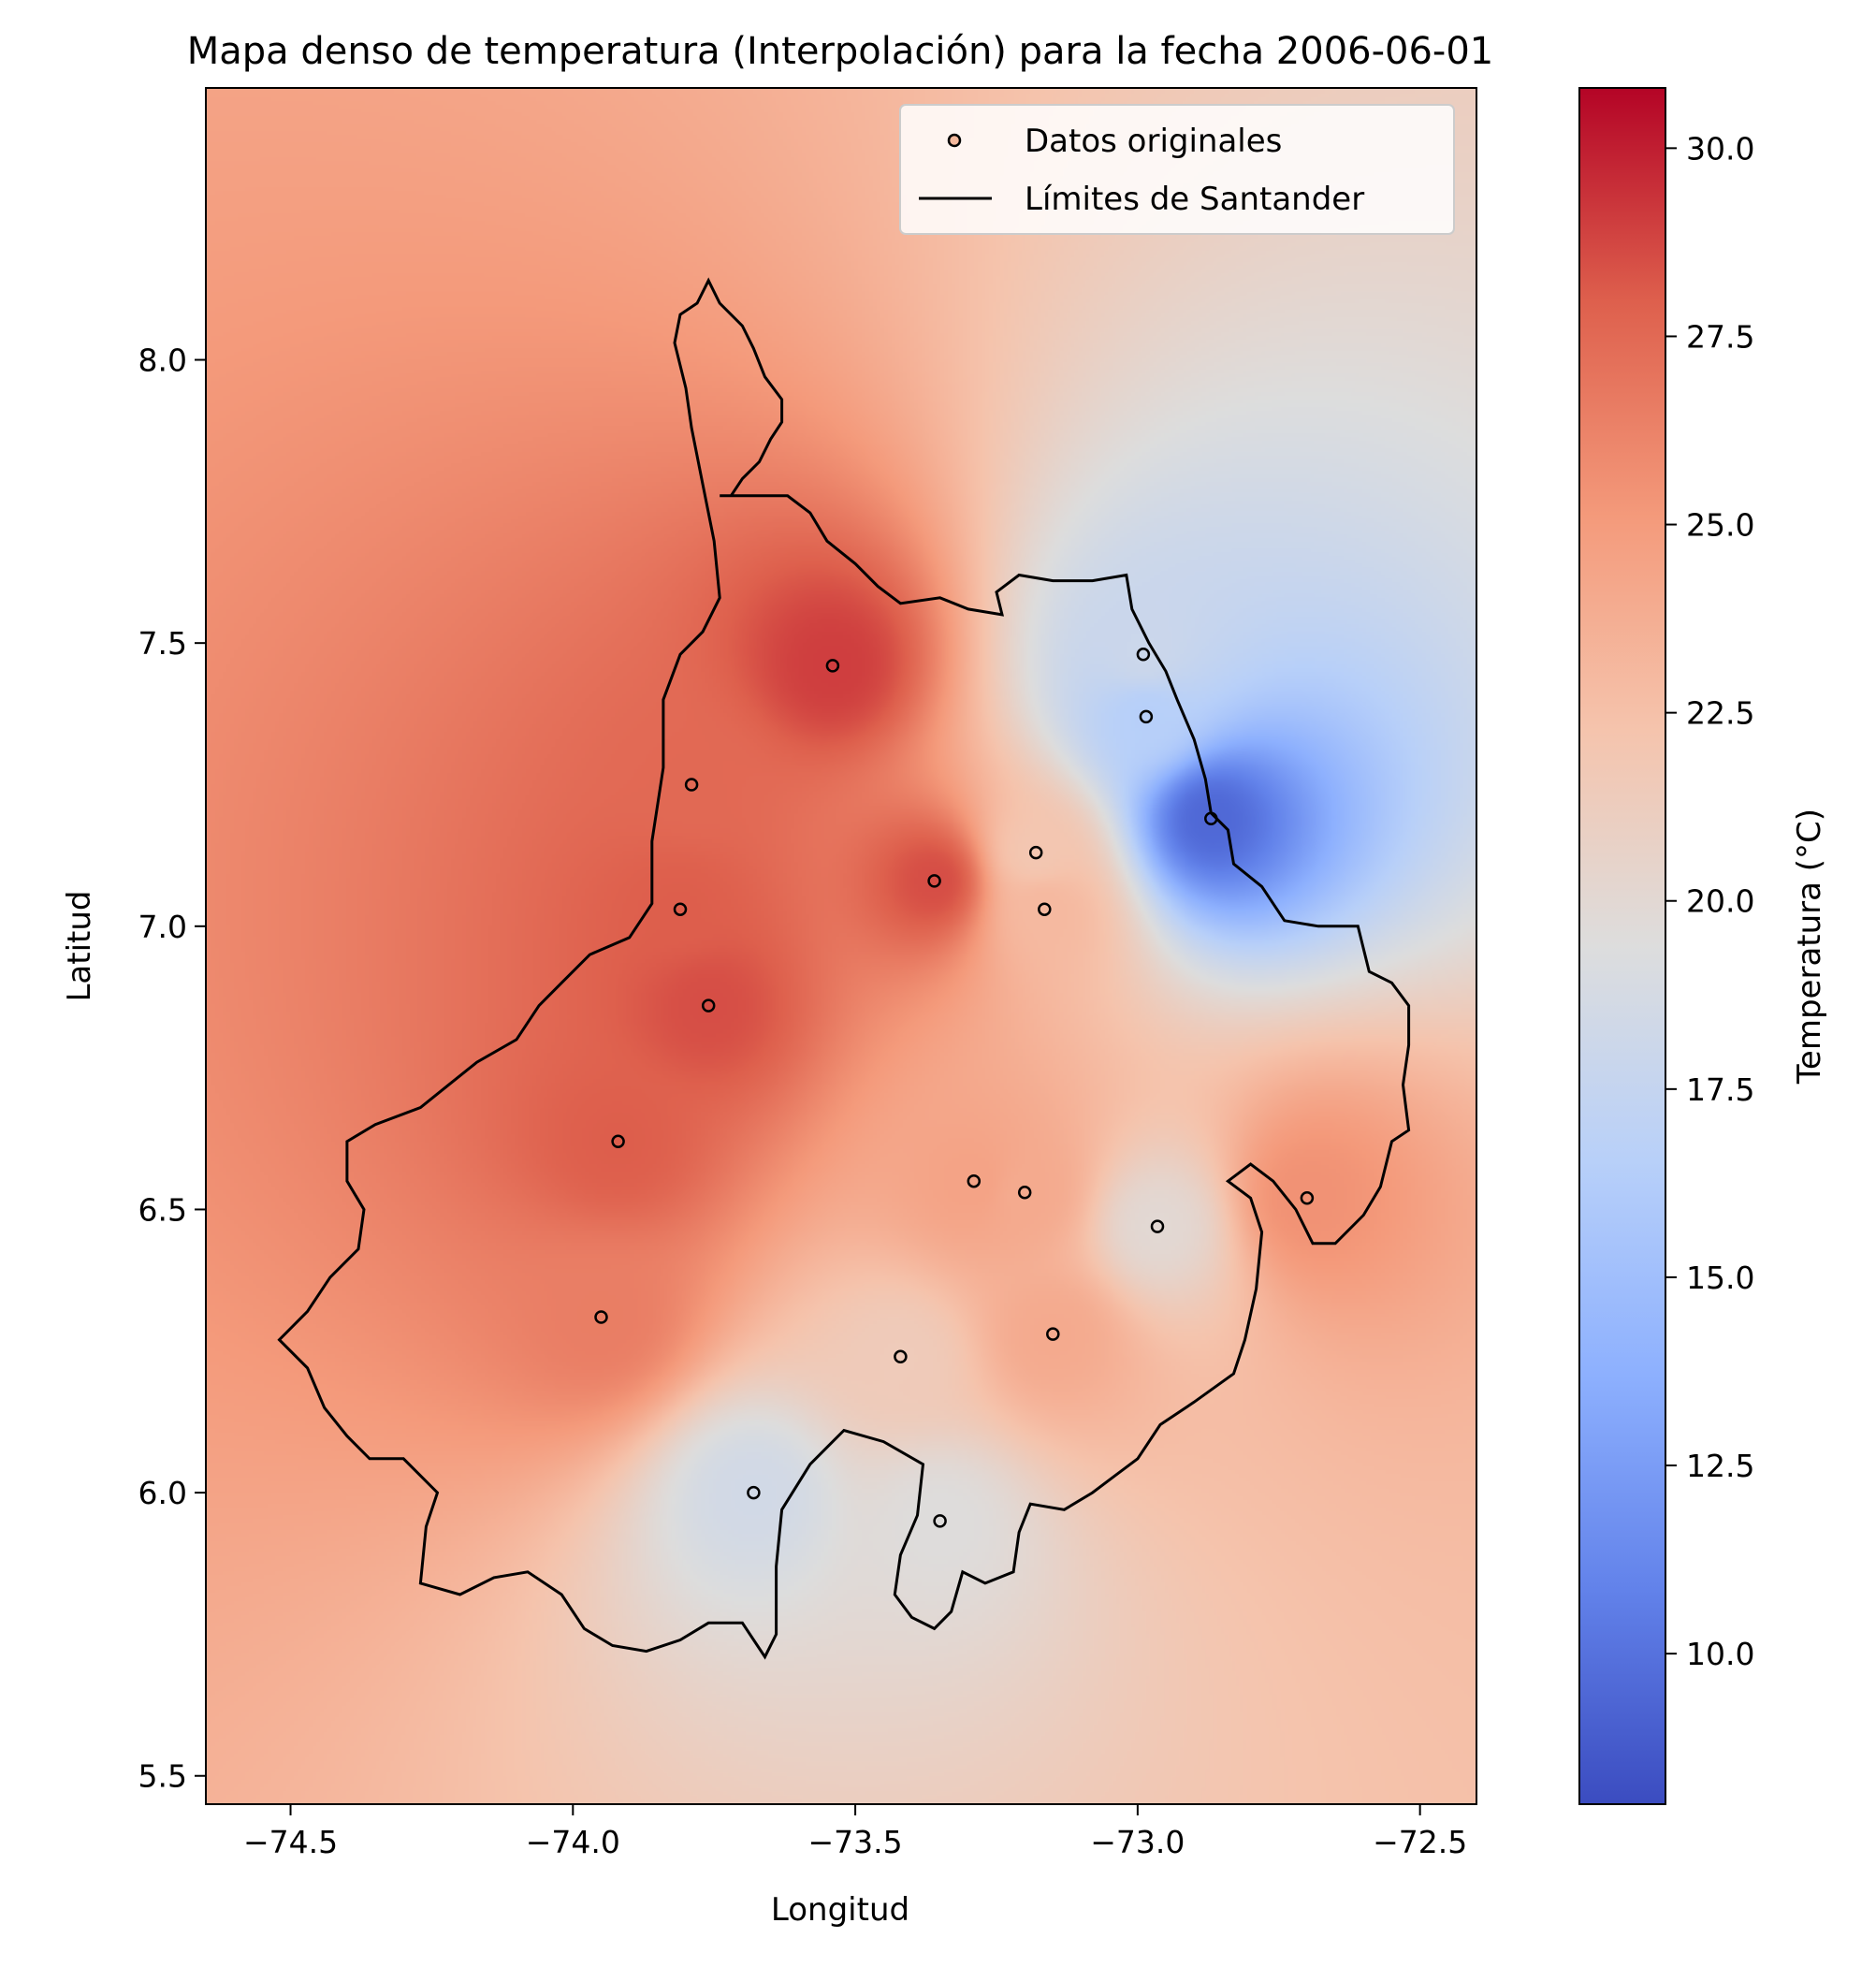  What do you see at coordinates (1194, 199) in the screenshot?
I see `legend-label-boundary: Límites de Santander` at bounding box center [1194, 199].